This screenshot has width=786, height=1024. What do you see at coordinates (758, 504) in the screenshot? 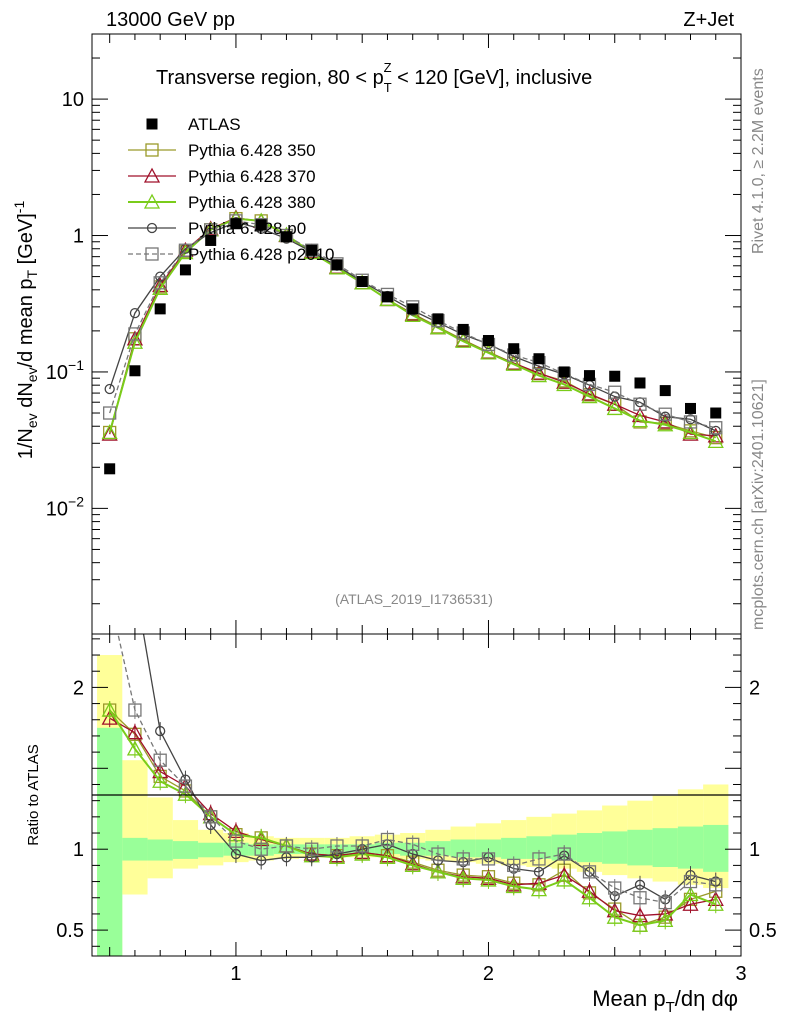
I see `mcplots-label: mcplots.cern.ch [arXiv:2401.10621]` at bounding box center [758, 504].